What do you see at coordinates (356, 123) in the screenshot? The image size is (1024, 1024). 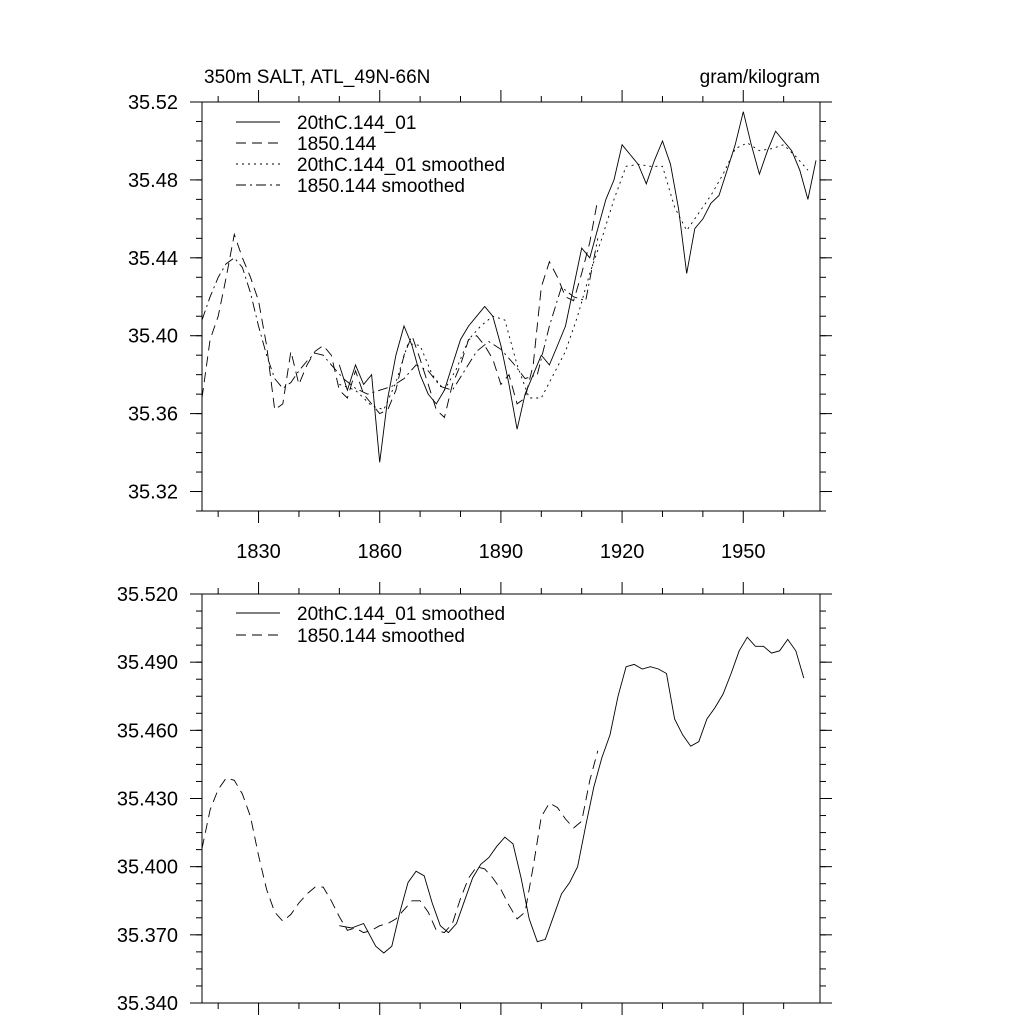 I see `legend-label-0: 20thC.144_01` at bounding box center [356, 123].